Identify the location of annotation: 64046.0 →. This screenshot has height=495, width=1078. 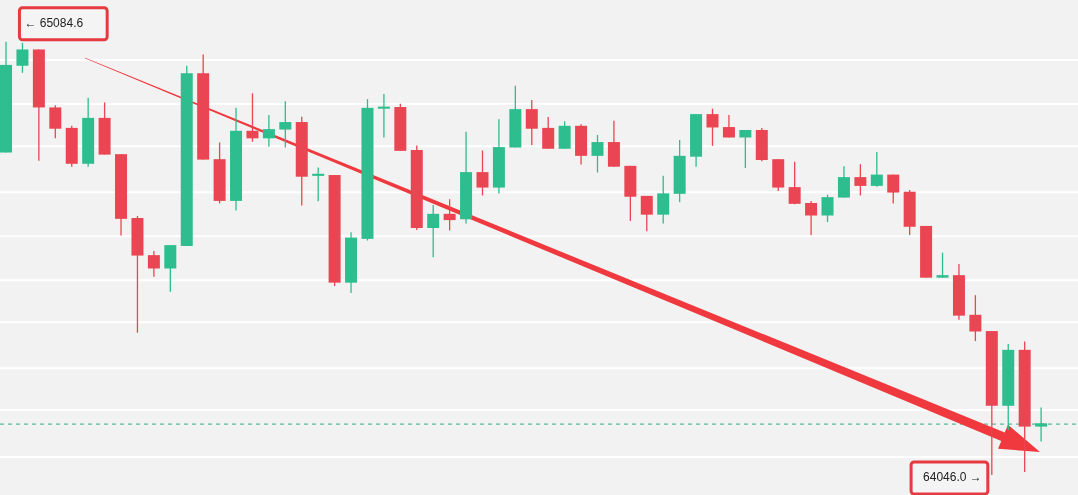
(952, 477).